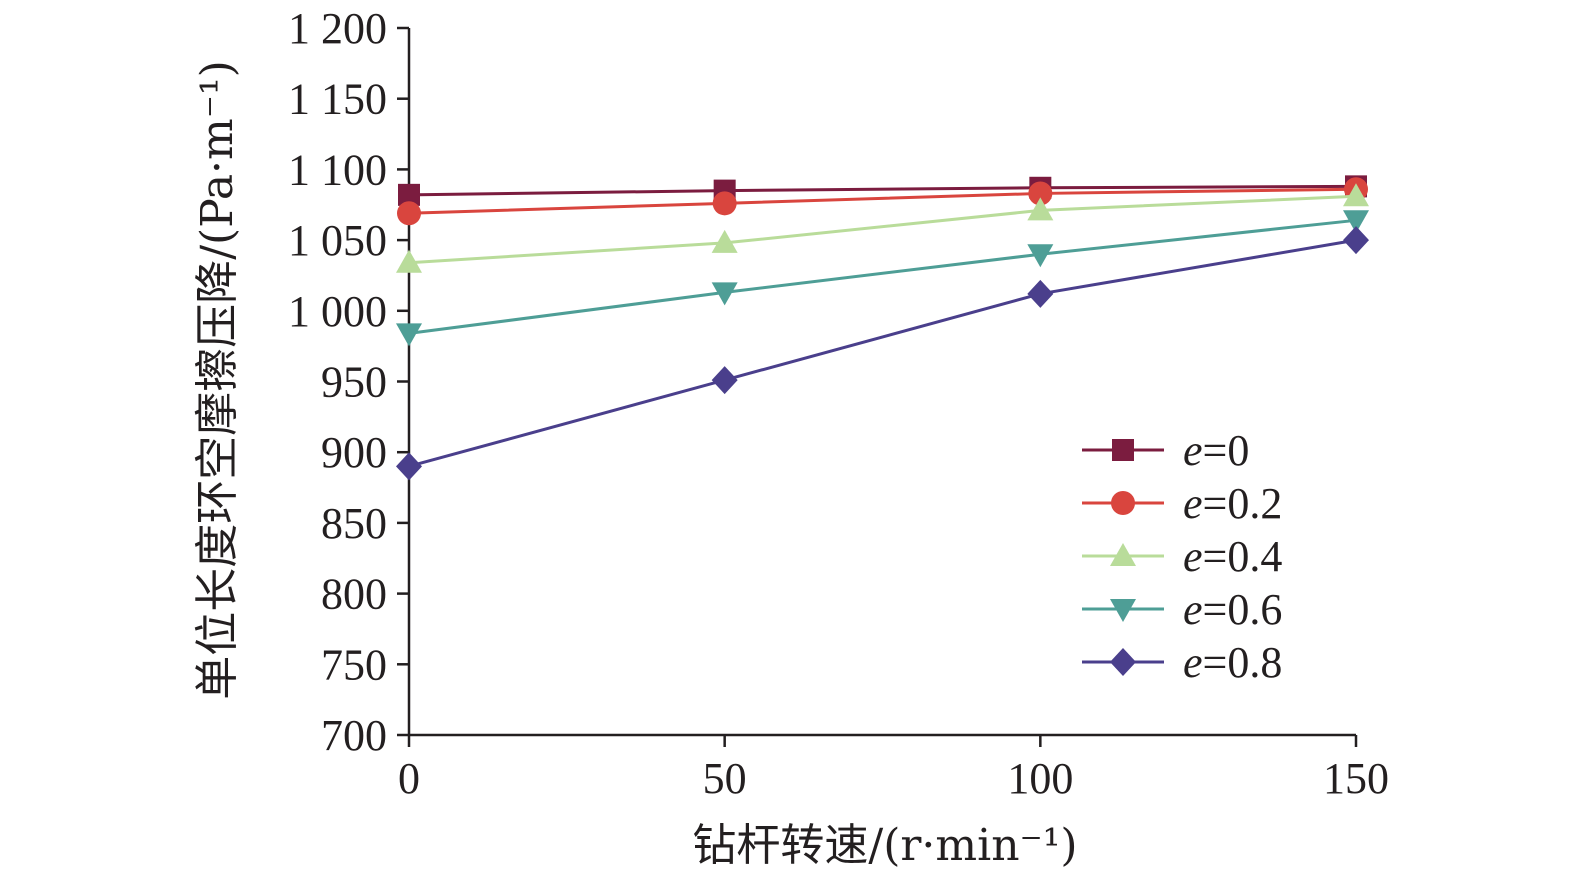 This screenshot has height=879, width=1575. Describe the element at coordinates (1356, 778) in the screenshot. I see `x-tick-label: 150` at that location.